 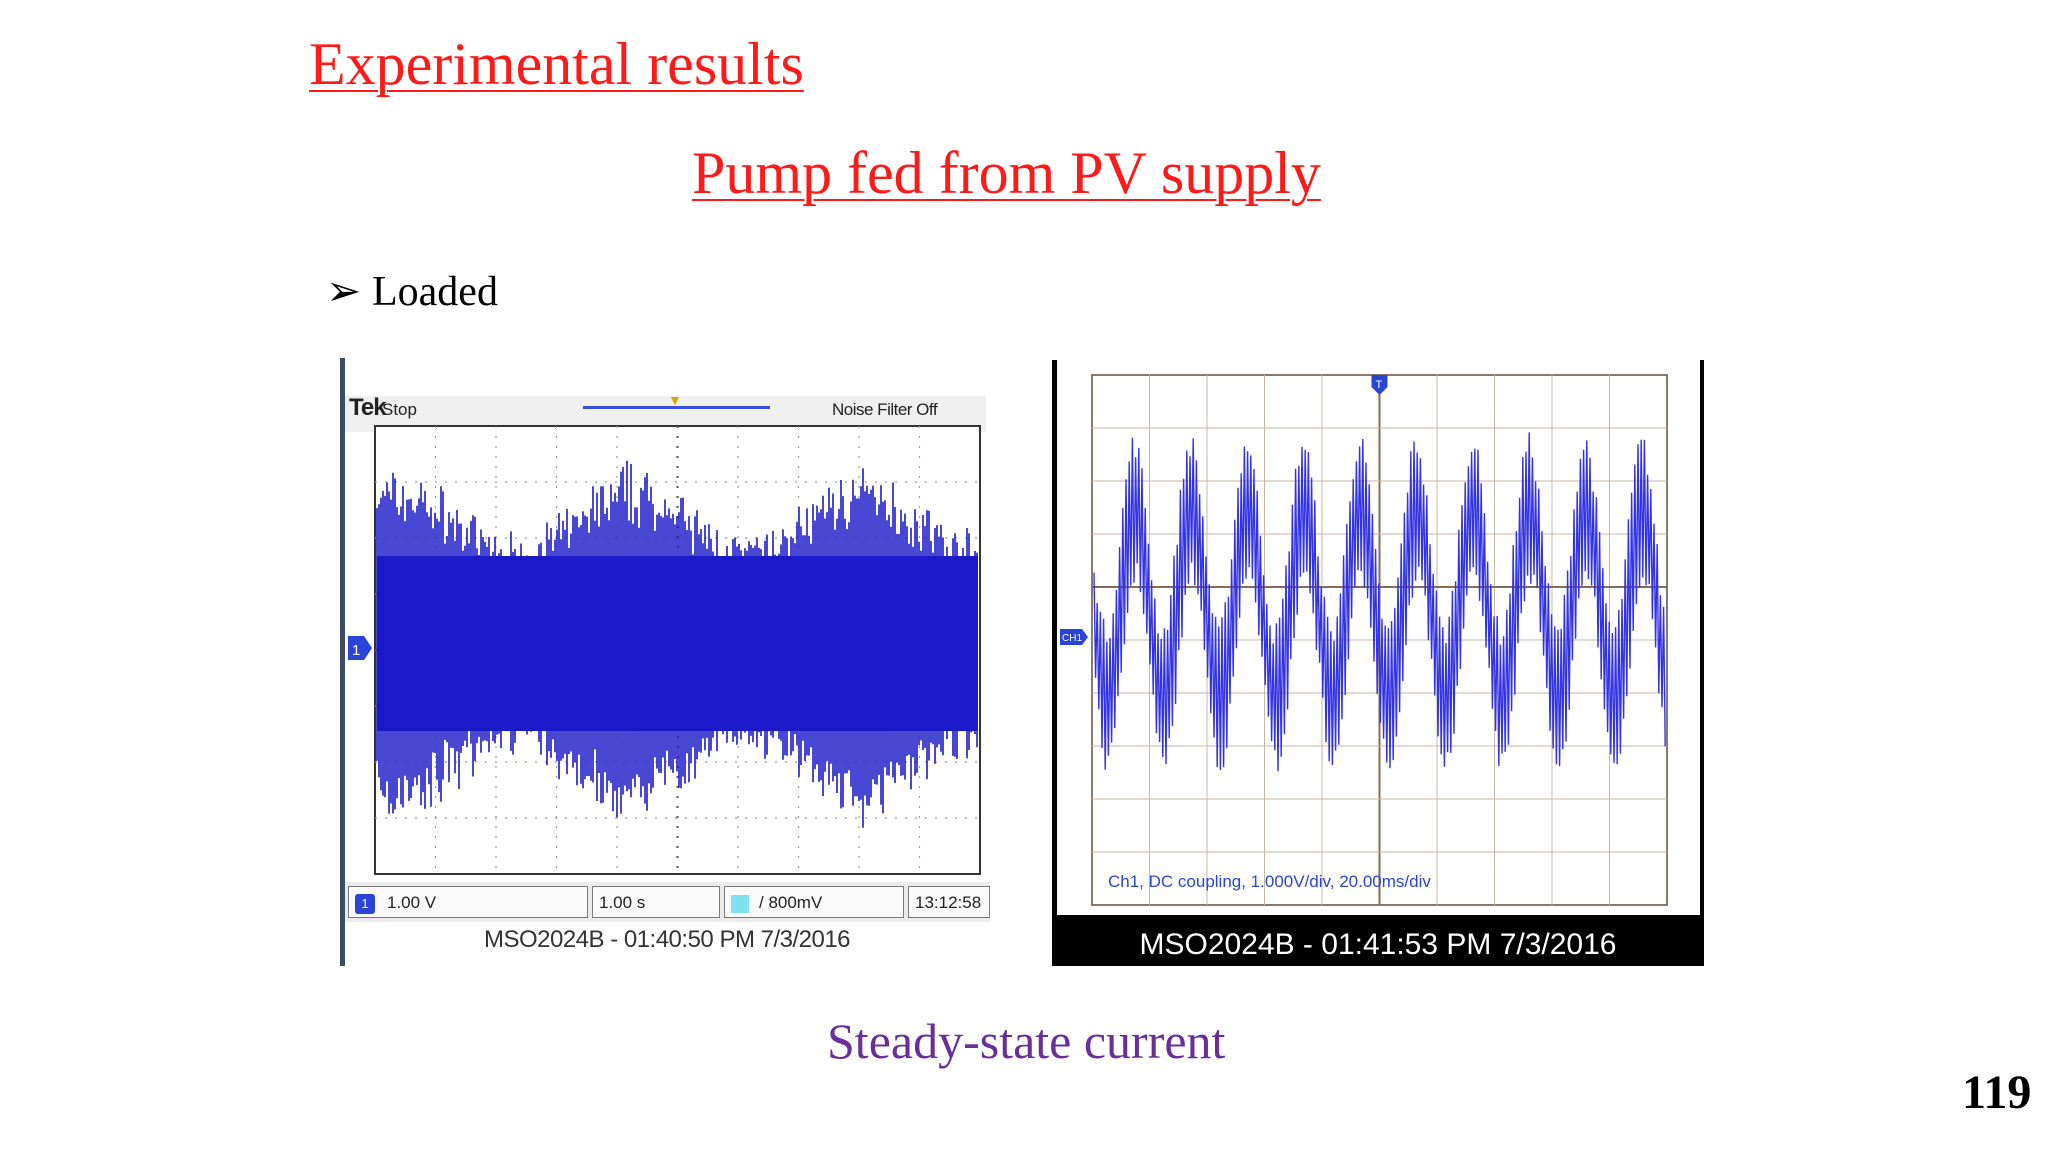 I want to click on clock-readout: 13:12:58, so click(x=949, y=902).